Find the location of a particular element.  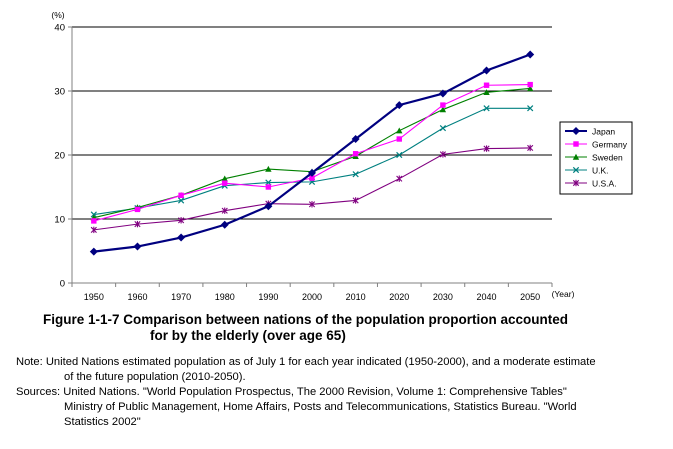

point-japan-2020 is located at coordinates (399, 105).